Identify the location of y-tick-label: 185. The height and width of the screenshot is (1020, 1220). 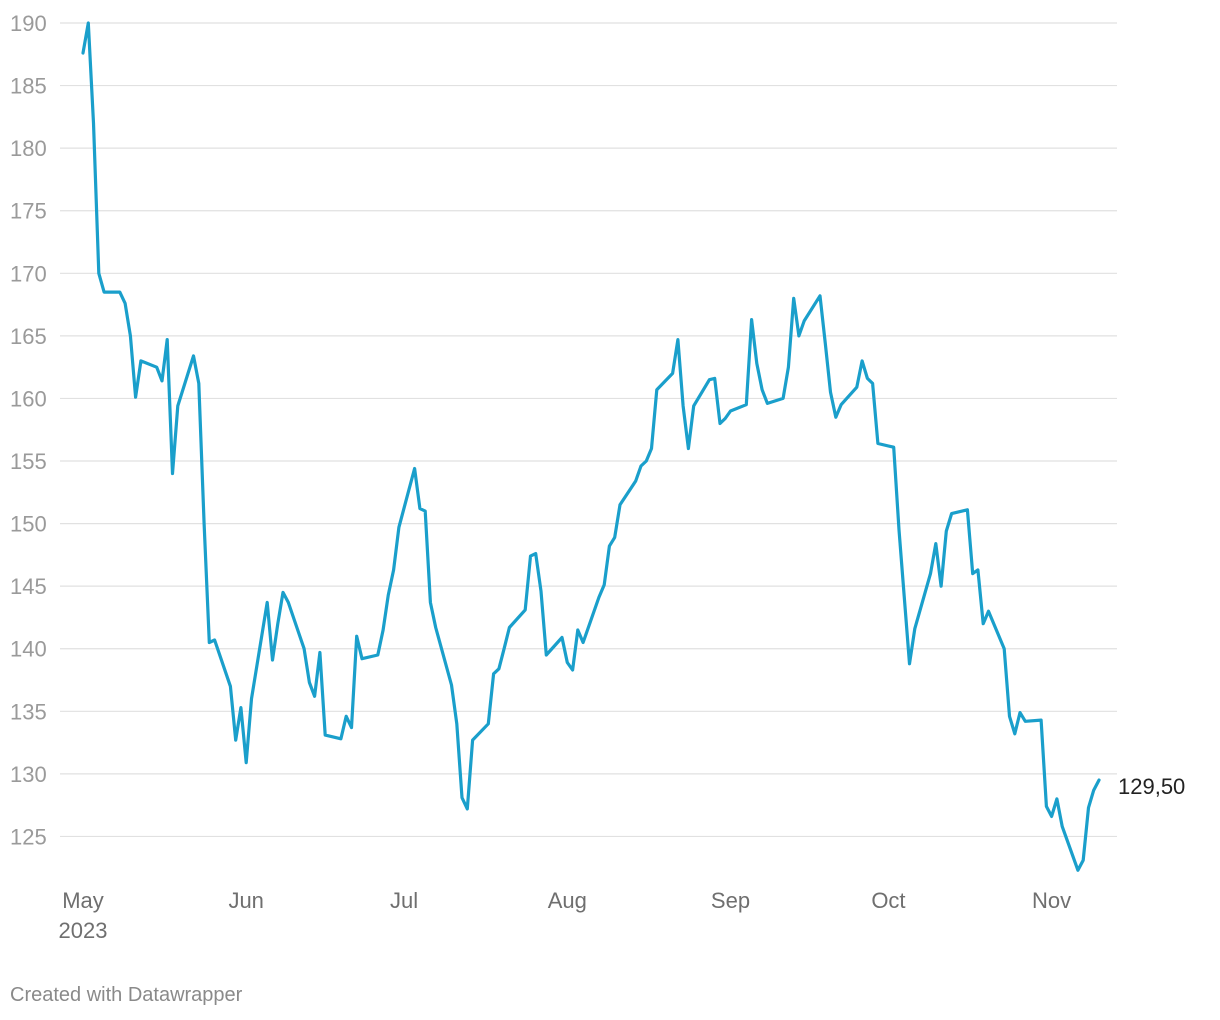
(28, 86).